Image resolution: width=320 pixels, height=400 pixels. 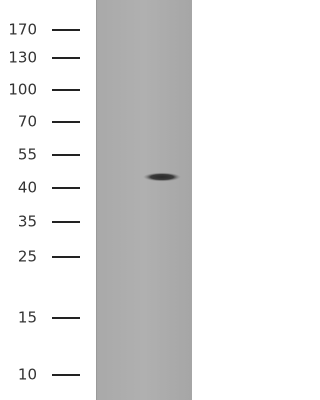 What do you see at coordinates (27, 188) in the screenshot?
I see `marker-label: 40` at bounding box center [27, 188].